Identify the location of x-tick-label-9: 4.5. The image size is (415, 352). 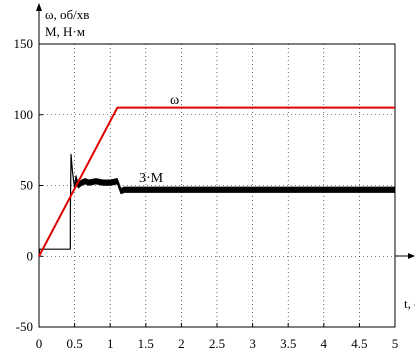
(359, 343).